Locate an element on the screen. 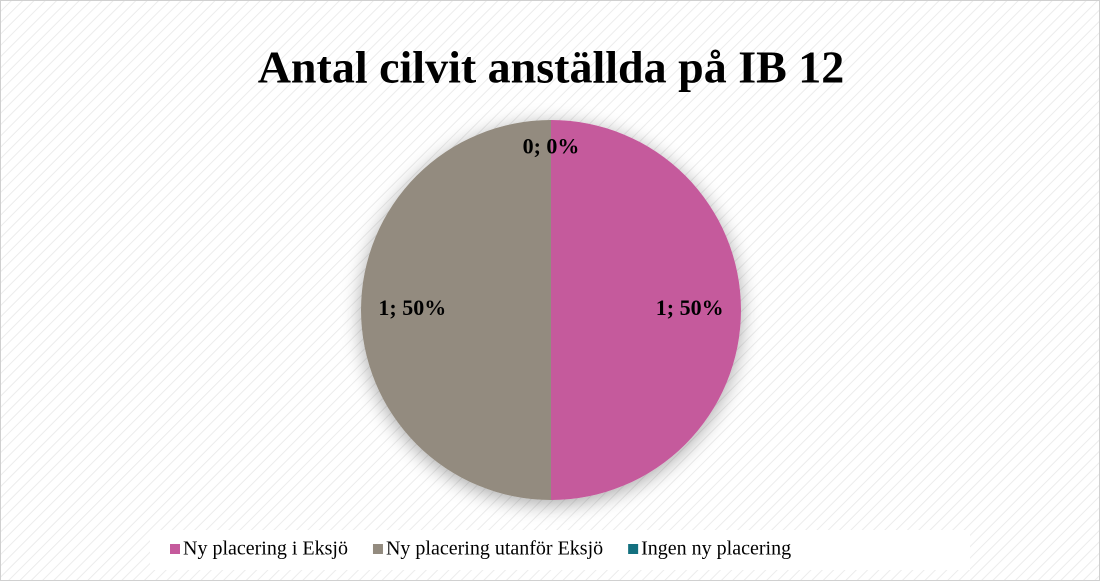 The width and height of the screenshot is (1100, 581). data-label: 0; 0% is located at coordinates (551, 146).